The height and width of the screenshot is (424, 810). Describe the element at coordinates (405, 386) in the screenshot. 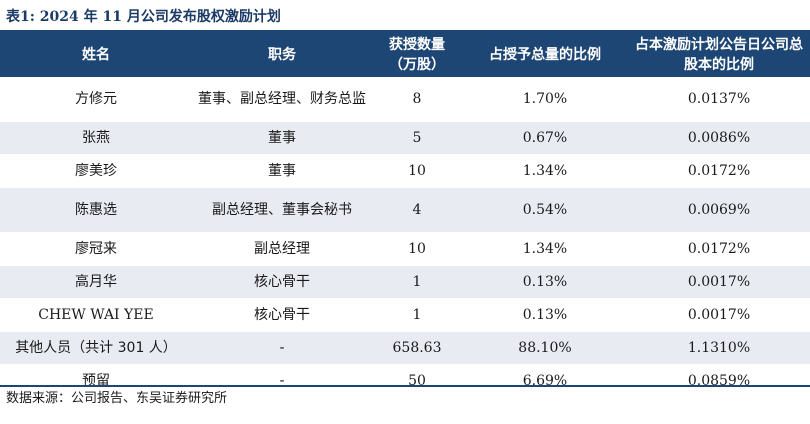

I see `bottom-rule` at that location.